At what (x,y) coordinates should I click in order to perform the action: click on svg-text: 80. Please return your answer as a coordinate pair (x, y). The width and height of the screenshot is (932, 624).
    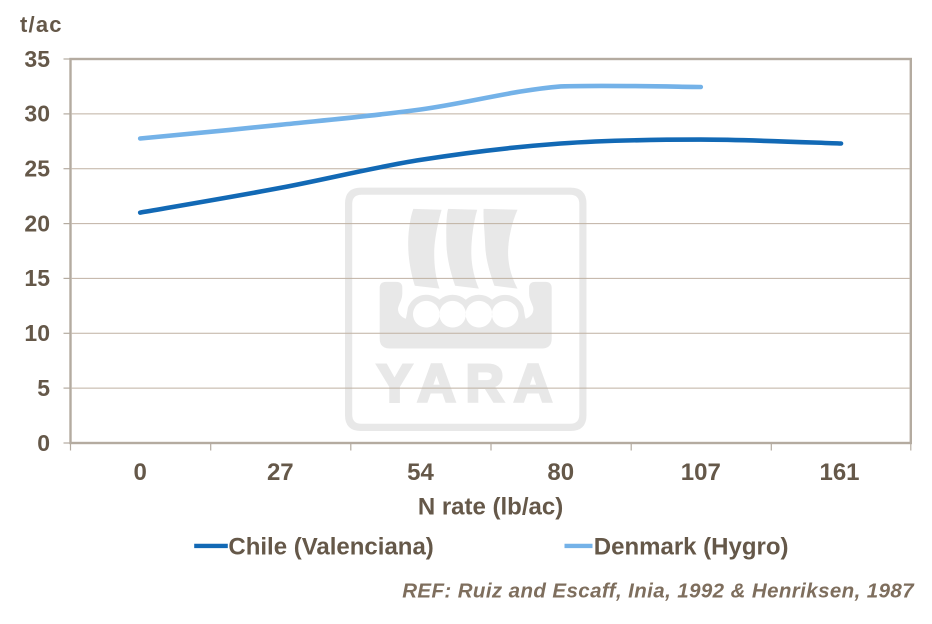
    Looking at the image, I should click on (560, 472).